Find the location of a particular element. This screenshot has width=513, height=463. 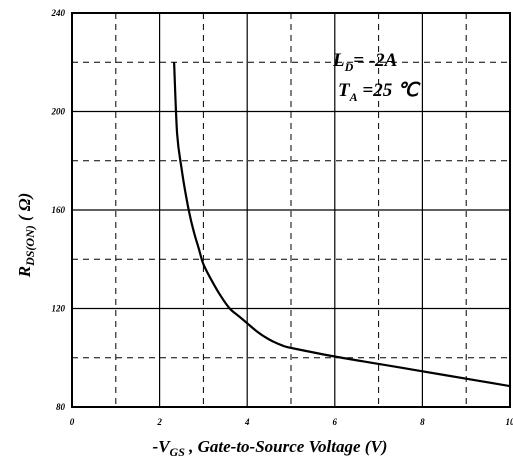

x-tick-label: 6 is located at coordinates (335, 422).